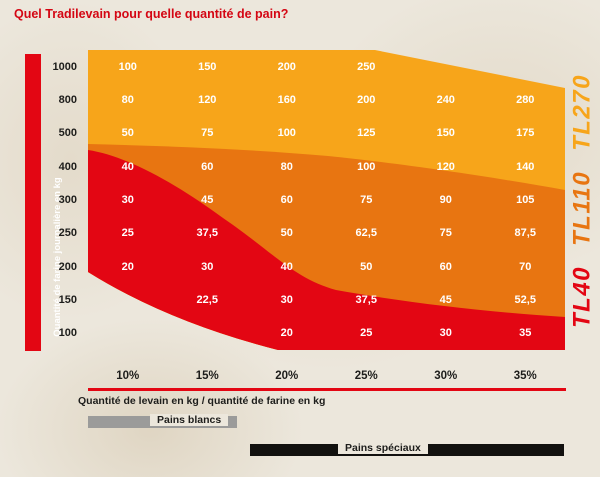  Describe the element at coordinates (525, 166) in the screenshot. I see `cell-value: 140` at that location.